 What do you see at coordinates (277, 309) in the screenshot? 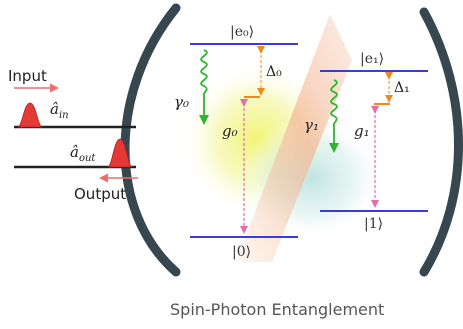
I see `caption: Spin-Photon Entanglement` at bounding box center [277, 309].